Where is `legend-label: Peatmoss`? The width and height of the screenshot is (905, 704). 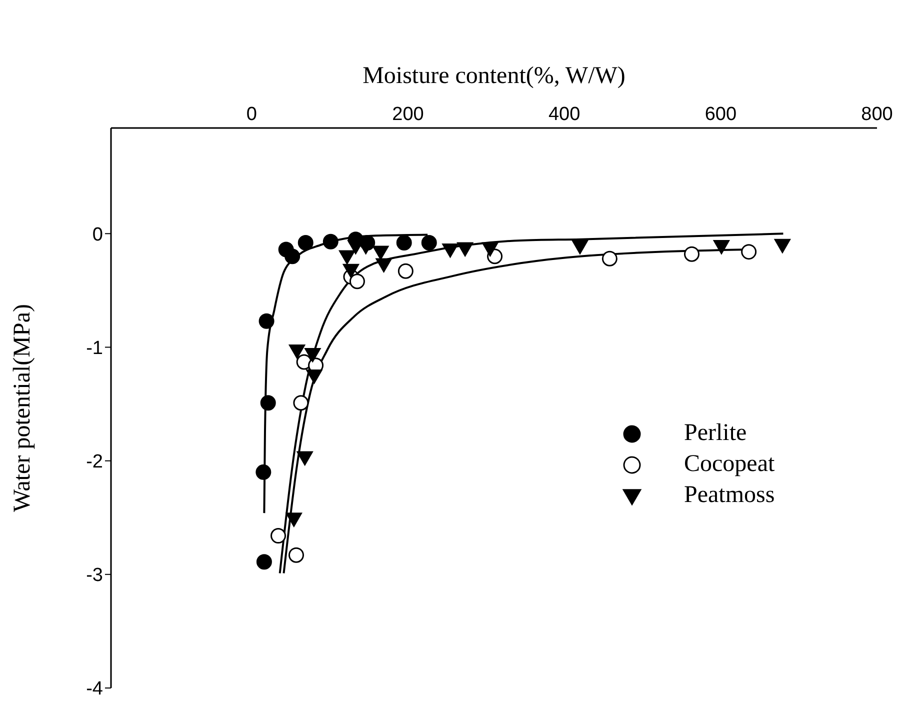
legend-label: Peatmoss is located at coordinates (729, 495).